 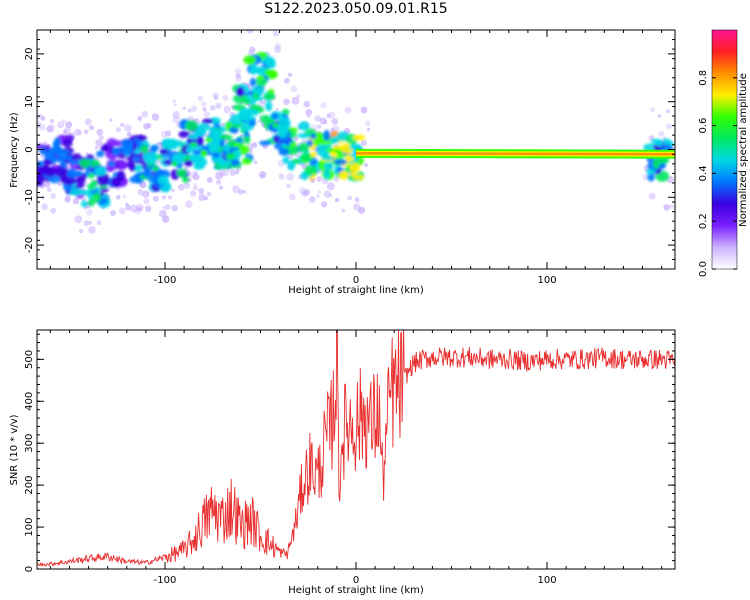 What do you see at coordinates (724, 149) in the screenshot?
I see `colorbar-gradient` at bounding box center [724, 149].